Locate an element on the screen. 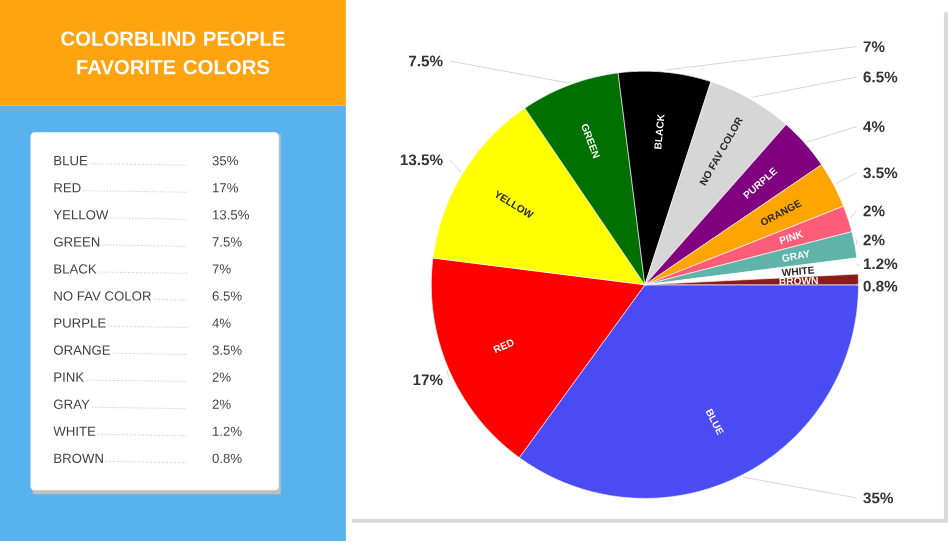  text: COLORBLIND PEOPLE FAVORITE COLORS is located at coordinates (173, 53).